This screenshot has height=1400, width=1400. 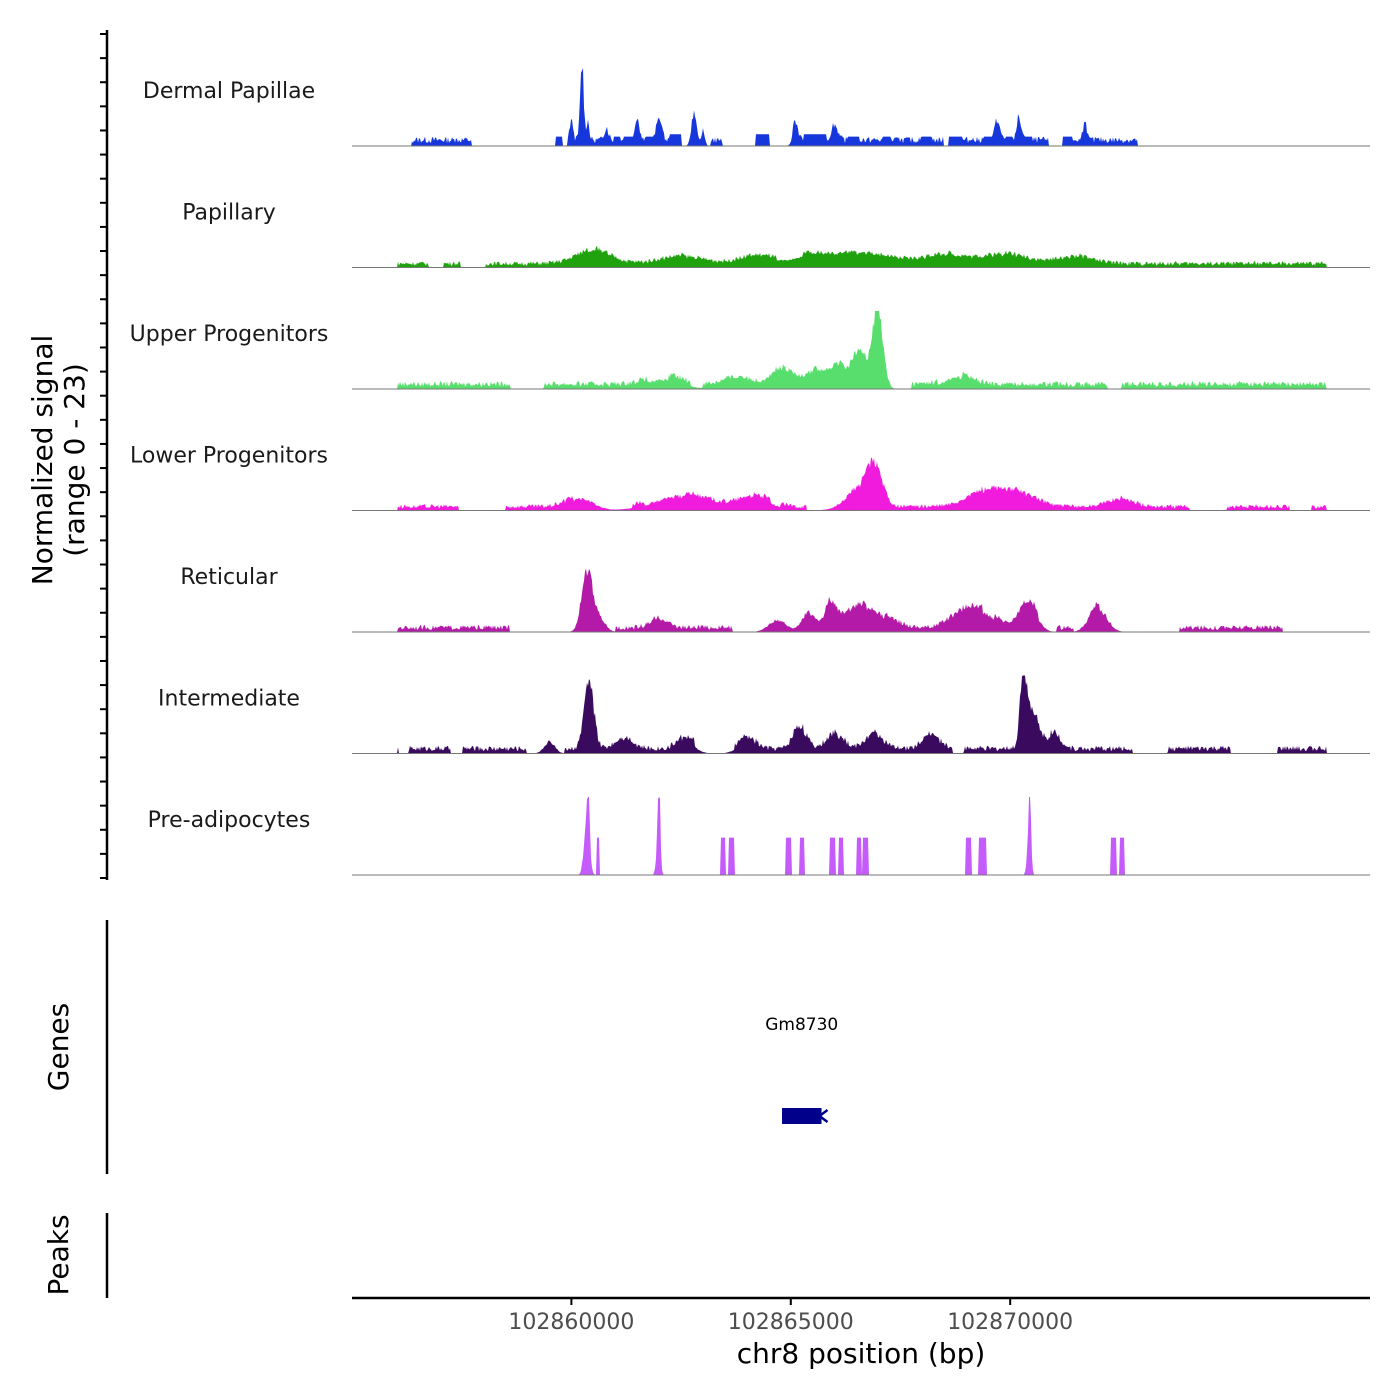 I want to click on track-papillary: Papillary, so click(x=776, y=234).